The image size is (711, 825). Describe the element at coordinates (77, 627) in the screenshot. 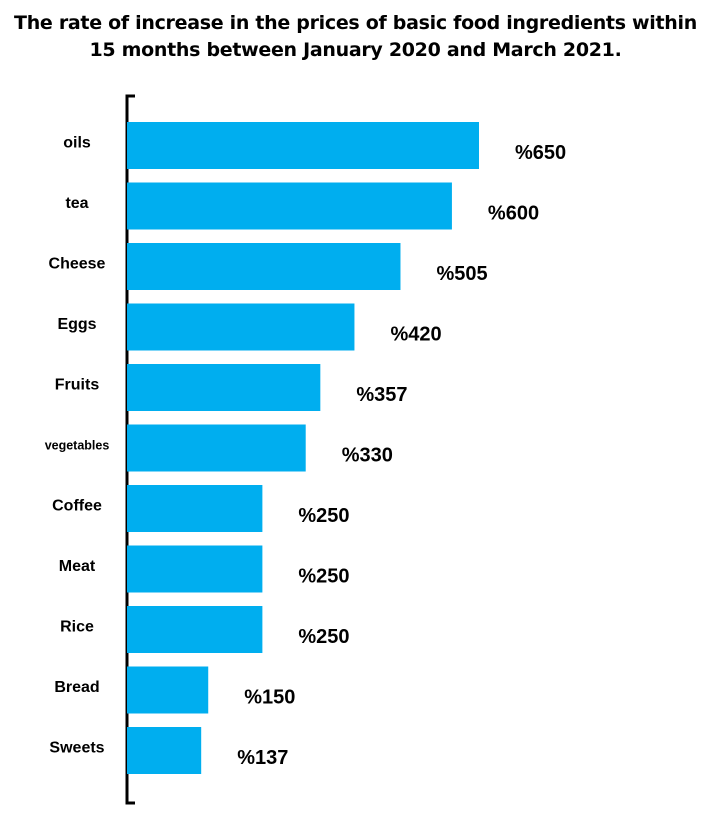

I see `category-label-rice: Rice` at that location.